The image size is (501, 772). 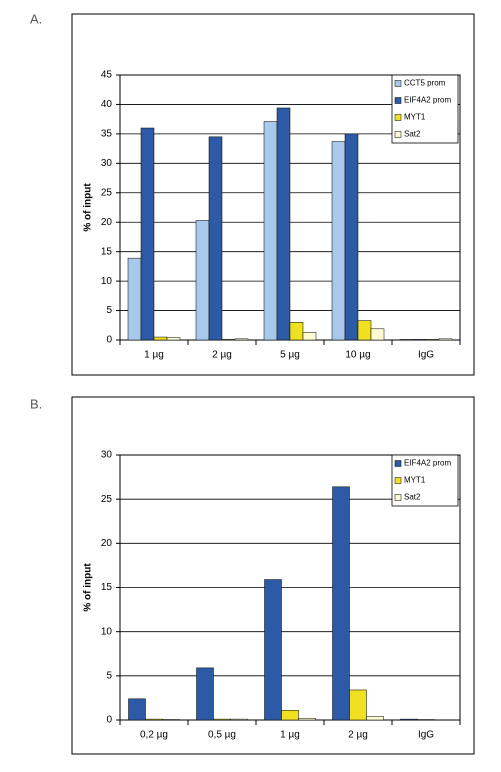 I want to click on legend-label: CCT5 prom, so click(x=425, y=83).